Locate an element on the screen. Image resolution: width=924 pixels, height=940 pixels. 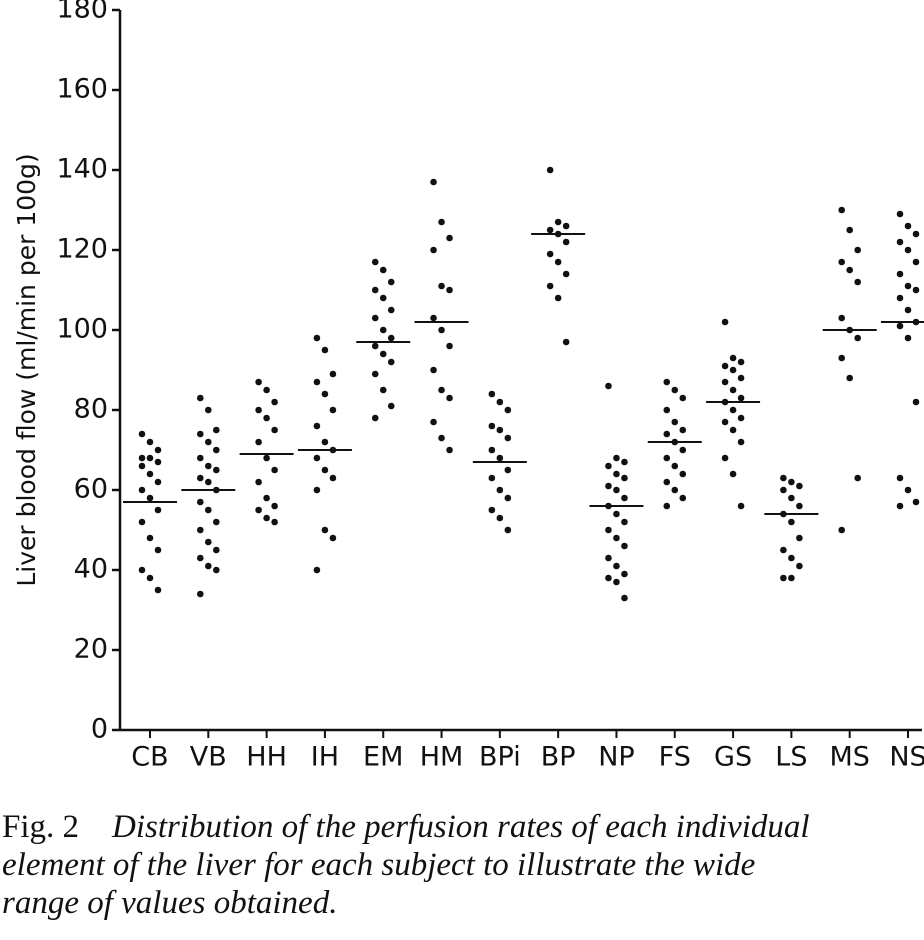
y-tick-label: 60 is located at coordinates (91, 489).